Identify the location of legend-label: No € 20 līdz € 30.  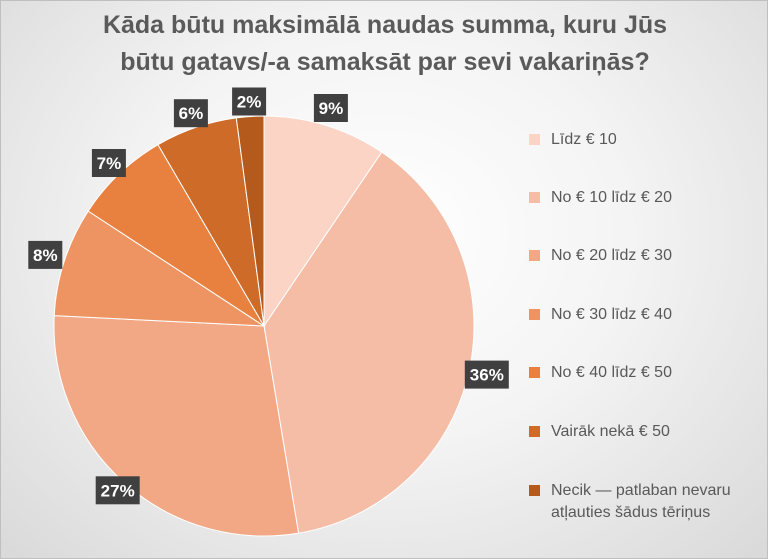
(611, 255).